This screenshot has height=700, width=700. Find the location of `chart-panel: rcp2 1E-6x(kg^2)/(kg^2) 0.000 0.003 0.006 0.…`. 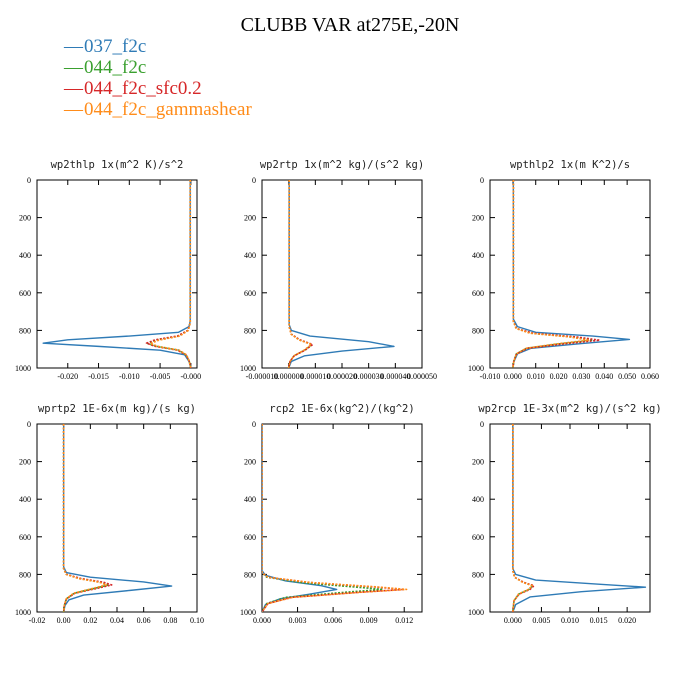

chart-panel: rcp2 1E-6x(kg^2)/(kg^2) 0.000 0.003 0.006 0.… is located at coordinates (331, 514).